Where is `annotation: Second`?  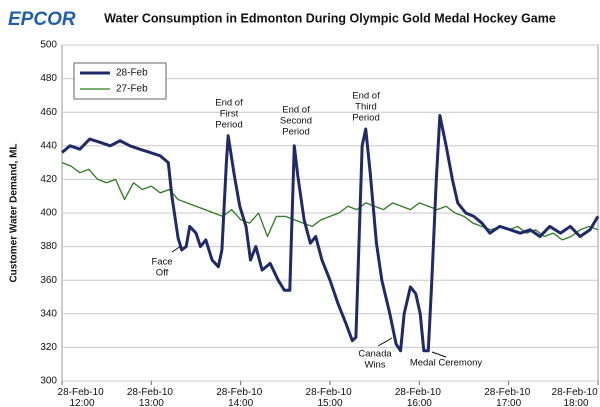
annotation: Second is located at coordinates (296, 121).